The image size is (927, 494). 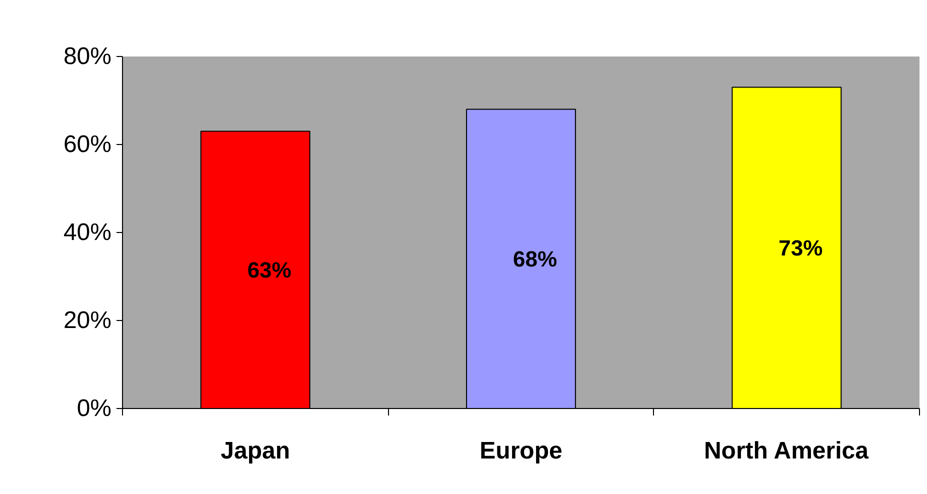 I want to click on x-tick-label: Europe, so click(x=521, y=451).